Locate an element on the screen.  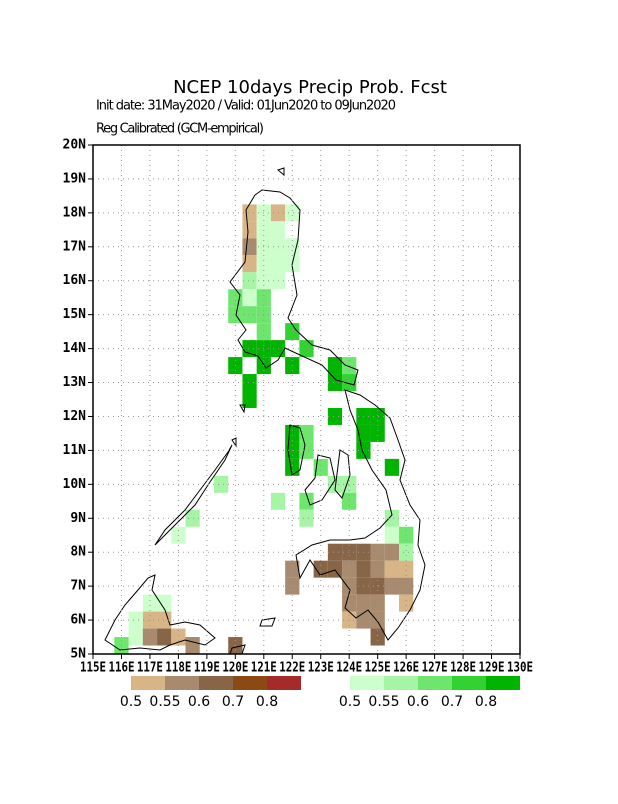
lon-tick-label: 122E is located at coordinates (292, 668).